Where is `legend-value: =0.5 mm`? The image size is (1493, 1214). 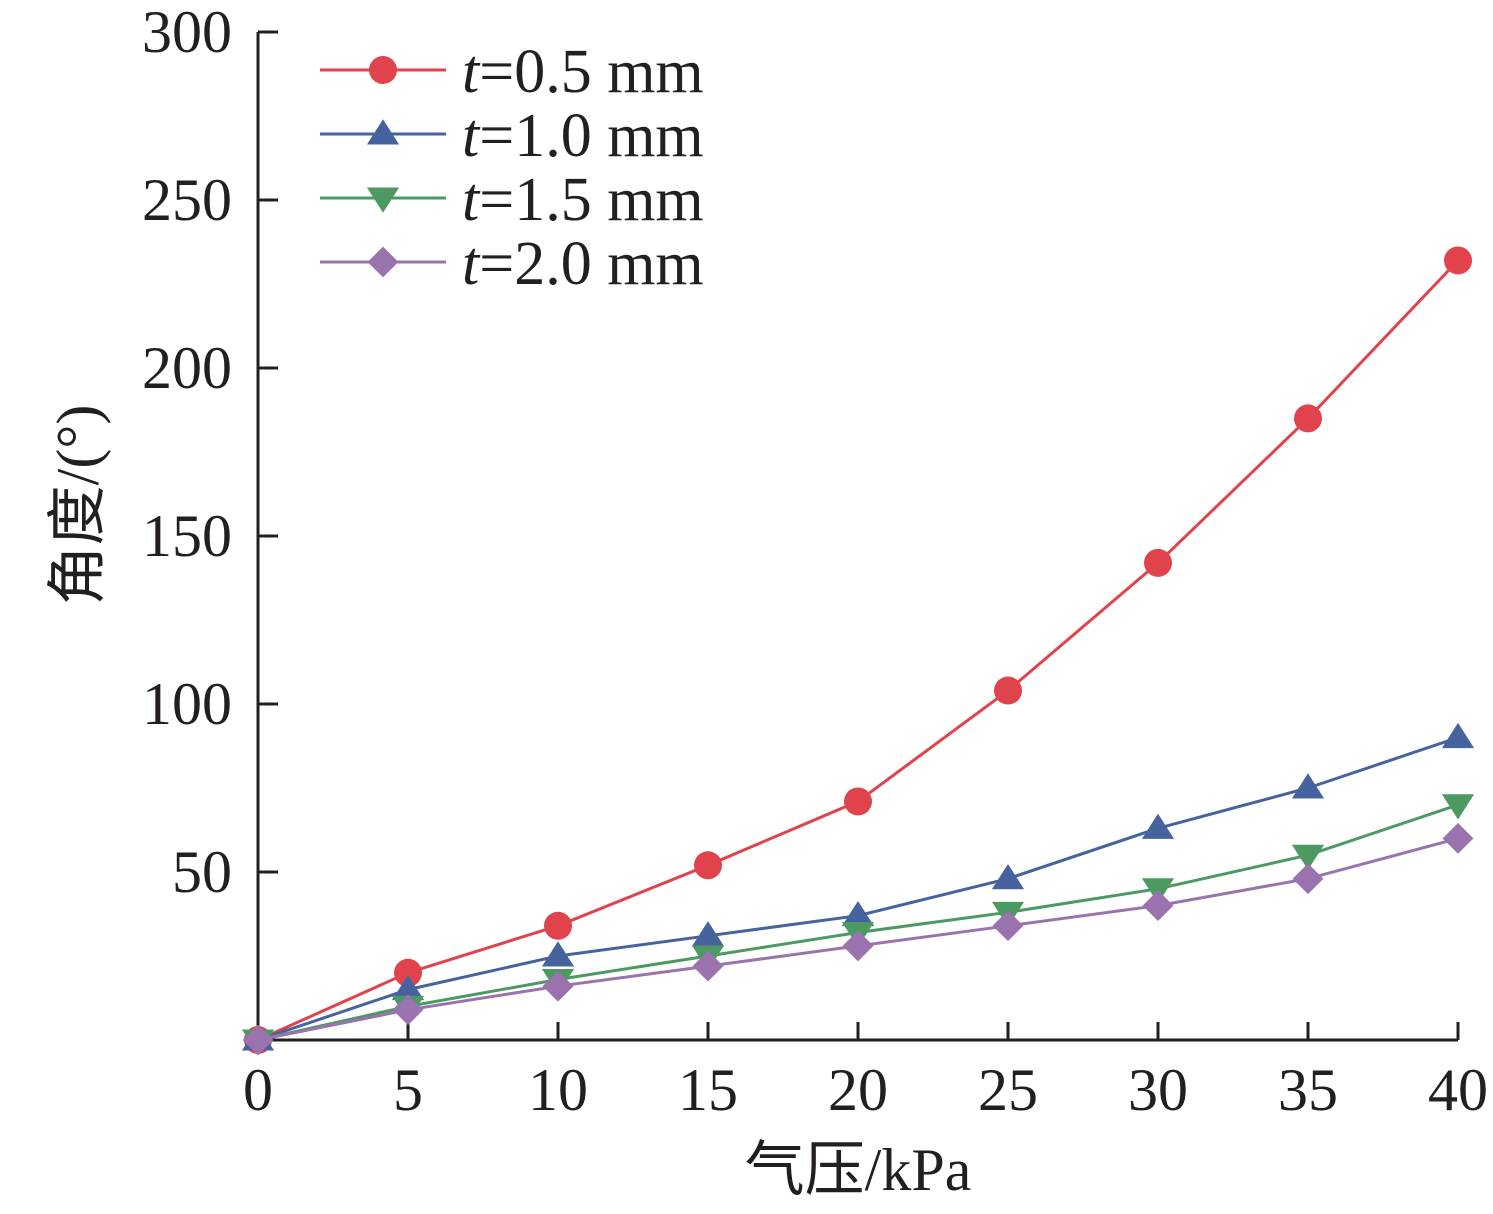 legend-value: =0.5 mm is located at coordinates (591, 72).